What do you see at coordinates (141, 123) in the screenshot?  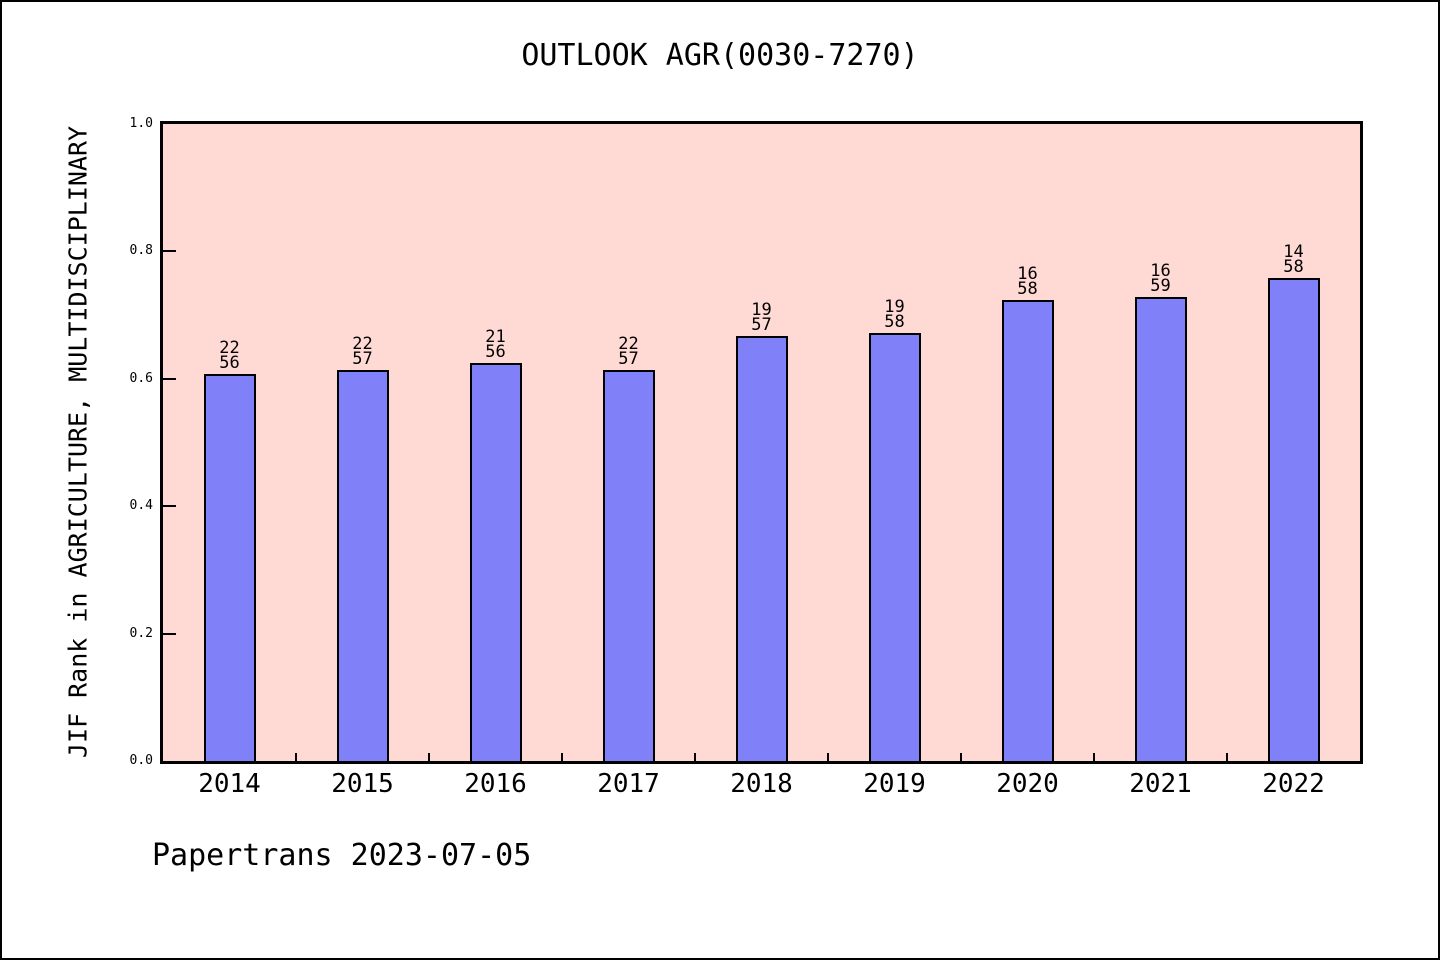 I see `y-tick-label: 1.0` at bounding box center [141, 123].